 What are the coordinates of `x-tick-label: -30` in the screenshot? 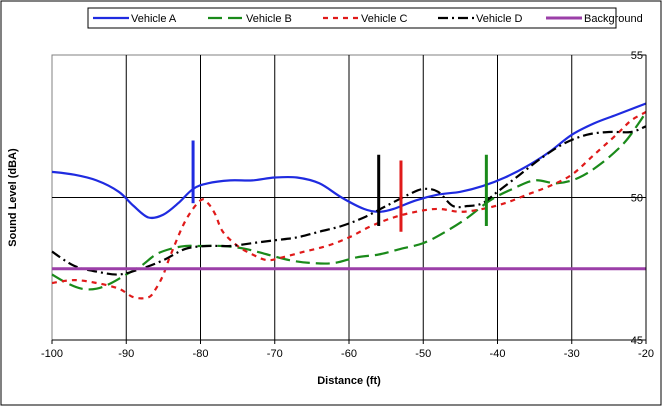 It's located at (572, 354).